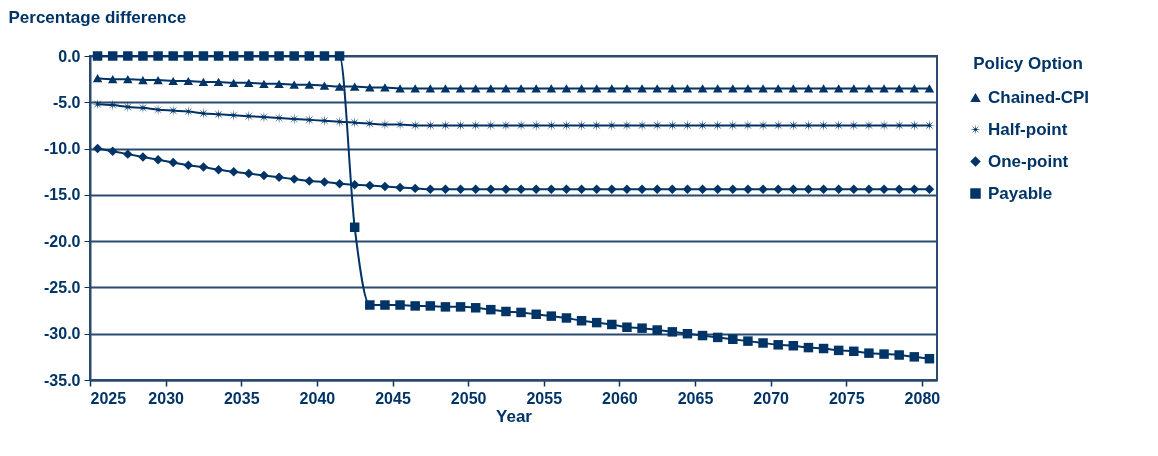  Describe the element at coordinates (62, 334) in the screenshot. I see `y-tick-label: -30.0` at that location.